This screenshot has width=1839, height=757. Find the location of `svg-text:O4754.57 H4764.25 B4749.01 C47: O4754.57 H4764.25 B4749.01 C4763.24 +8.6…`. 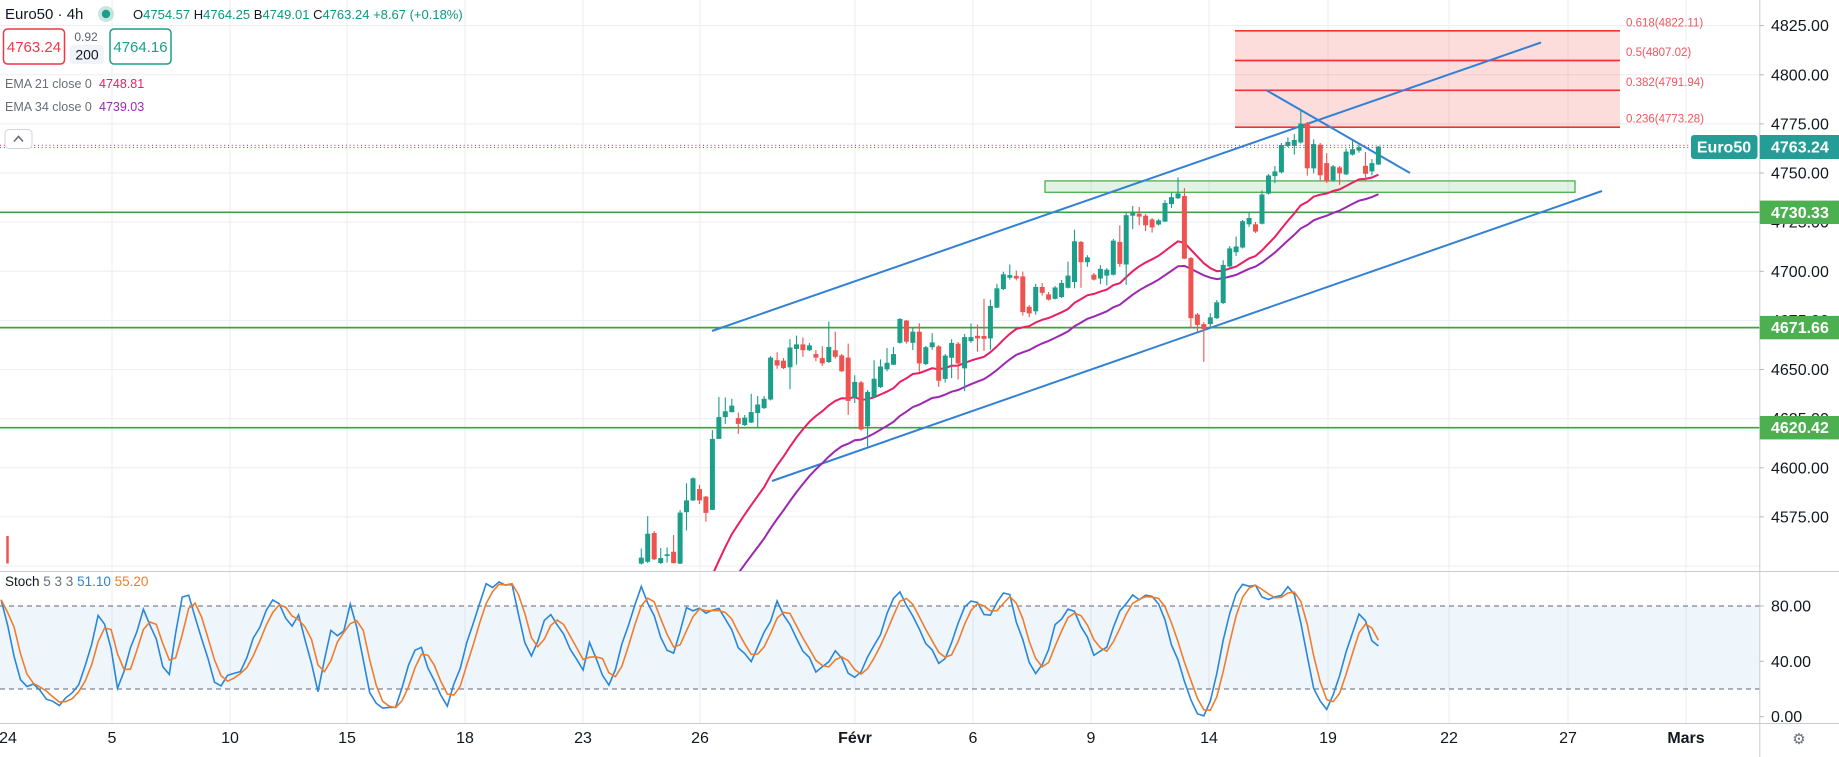

svg-text:O4754.57 H4764.25 B4749.01 C47: O4754.57 H4764.25 B4749.01 C4763.24 +8.6… is located at coordinates (298, 14).